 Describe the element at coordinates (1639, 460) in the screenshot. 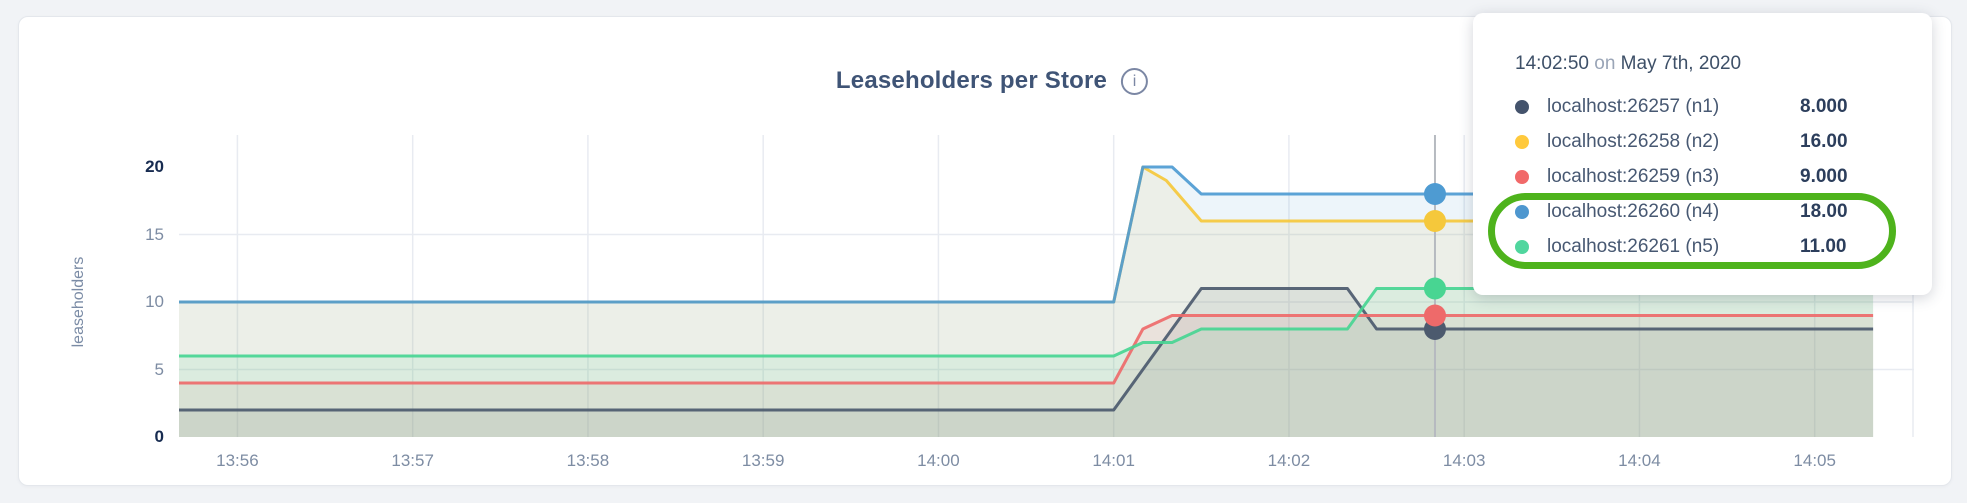

I see `x-tick-label: 14:04` at that location.